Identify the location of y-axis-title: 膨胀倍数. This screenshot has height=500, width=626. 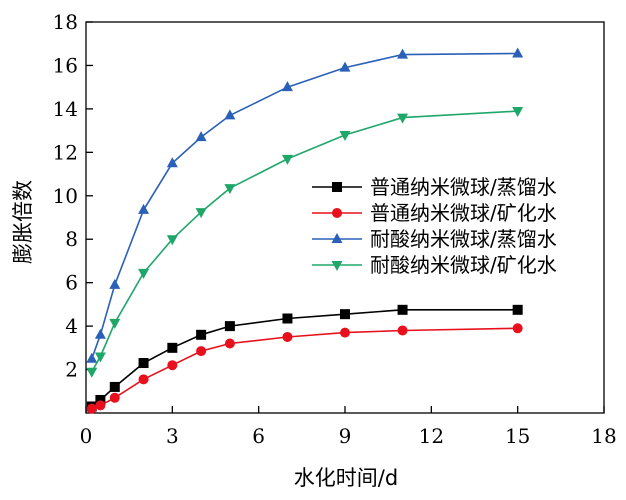
(23, 222).